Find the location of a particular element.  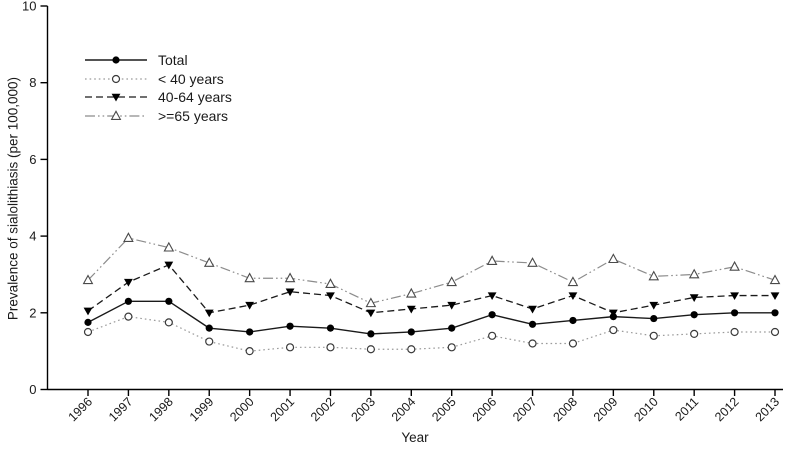

y-tick-label: 8 is located at coordinates (32, 82).